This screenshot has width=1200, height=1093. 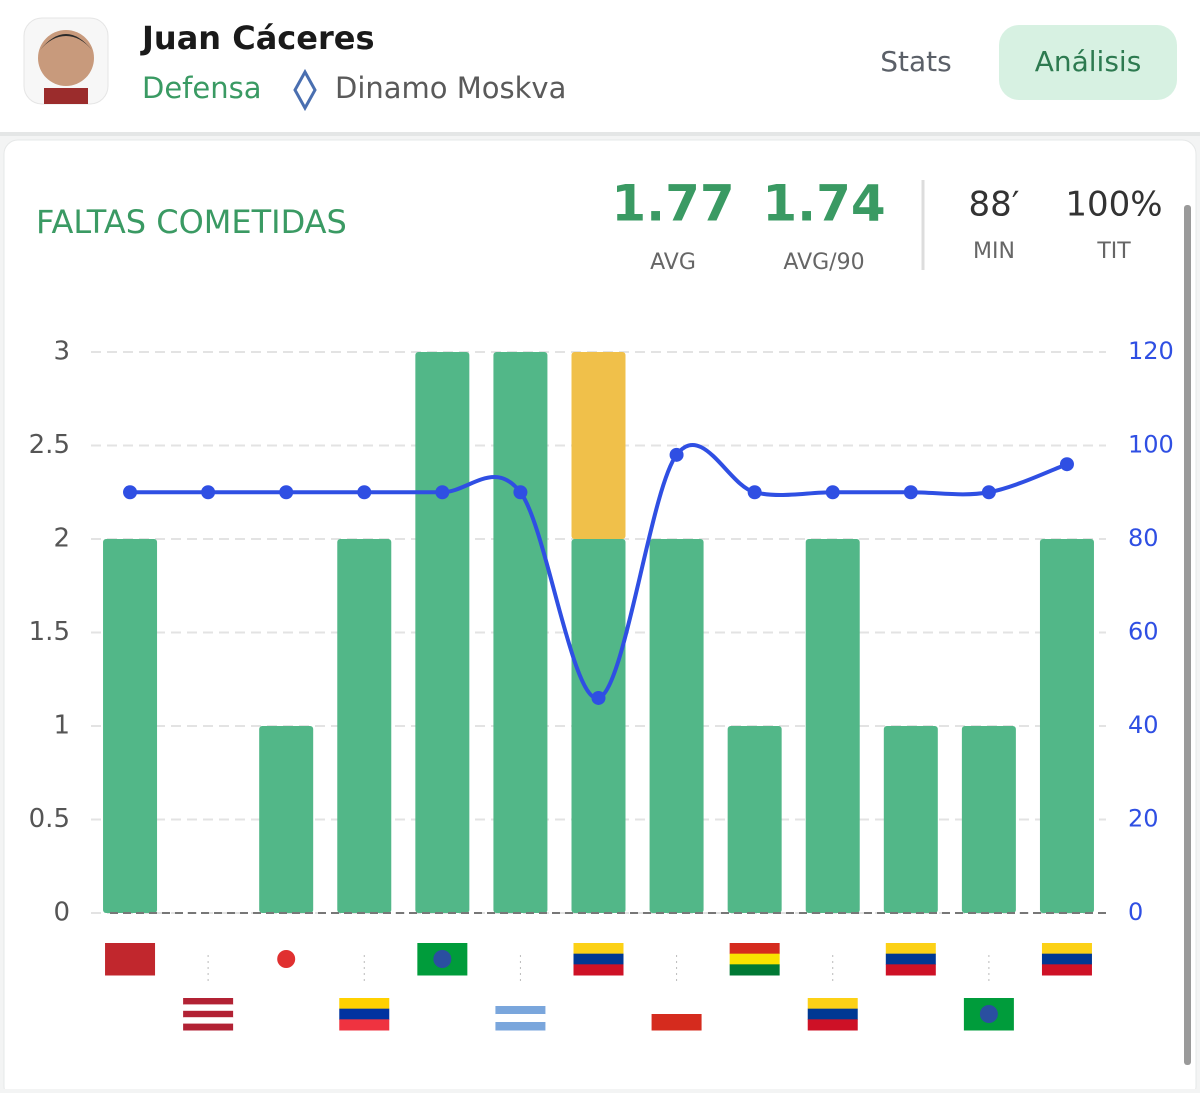 What do you see at coordinates (1135, 912) in the screenshot?
I see `y2-tick-label: 0` at bounding box center [1135, 912].